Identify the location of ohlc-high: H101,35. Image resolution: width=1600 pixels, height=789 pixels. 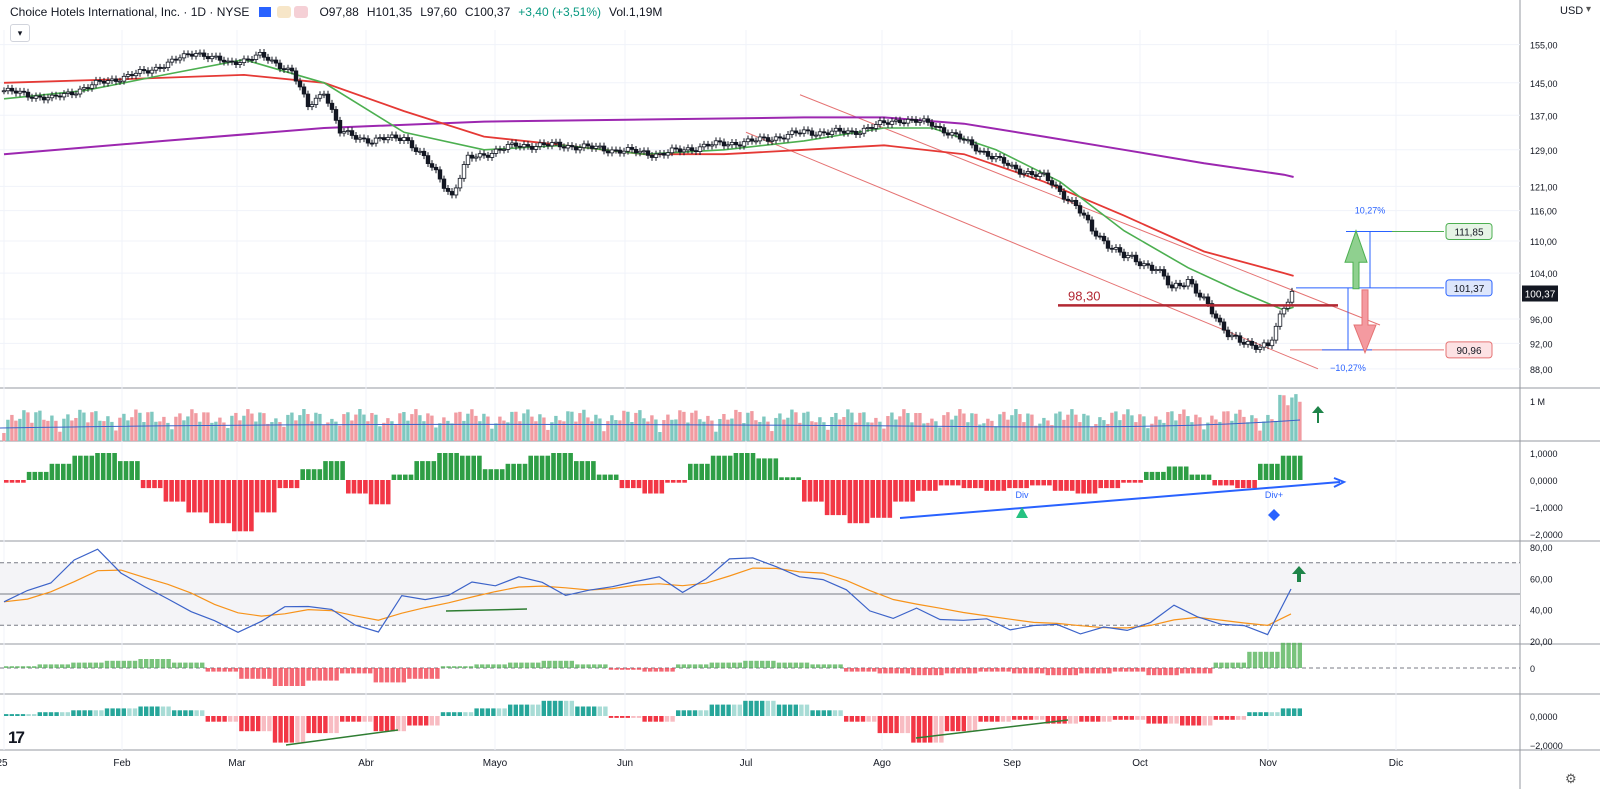
(389, 12).